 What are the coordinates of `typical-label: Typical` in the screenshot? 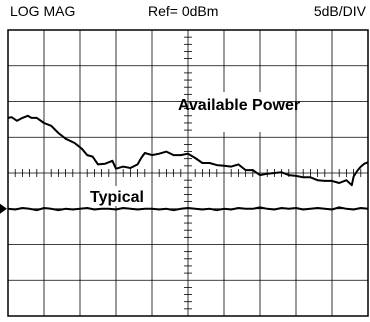 It's located at (117, 197).